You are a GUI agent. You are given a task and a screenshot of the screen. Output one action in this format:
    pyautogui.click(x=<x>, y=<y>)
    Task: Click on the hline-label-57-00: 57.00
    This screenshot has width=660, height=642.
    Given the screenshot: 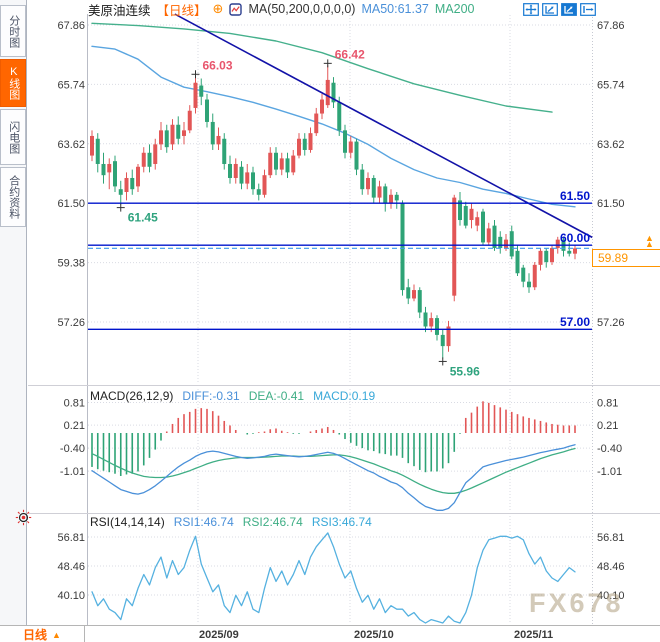 What is the action you would take?
    pyautogui.click(x=574, y=322)
    